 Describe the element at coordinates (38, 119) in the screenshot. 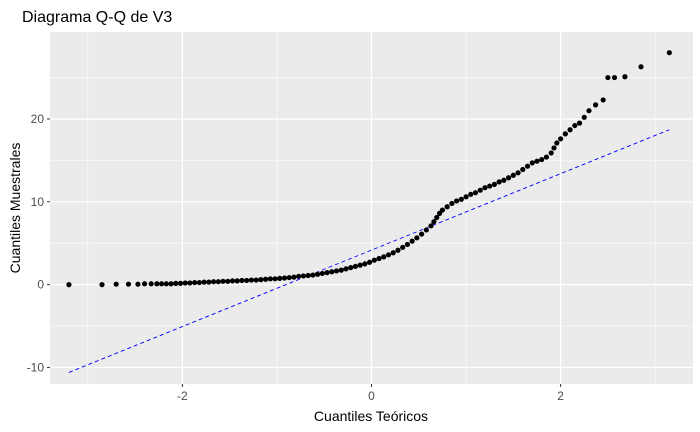

I see `y-tick-label: 20` at that location.